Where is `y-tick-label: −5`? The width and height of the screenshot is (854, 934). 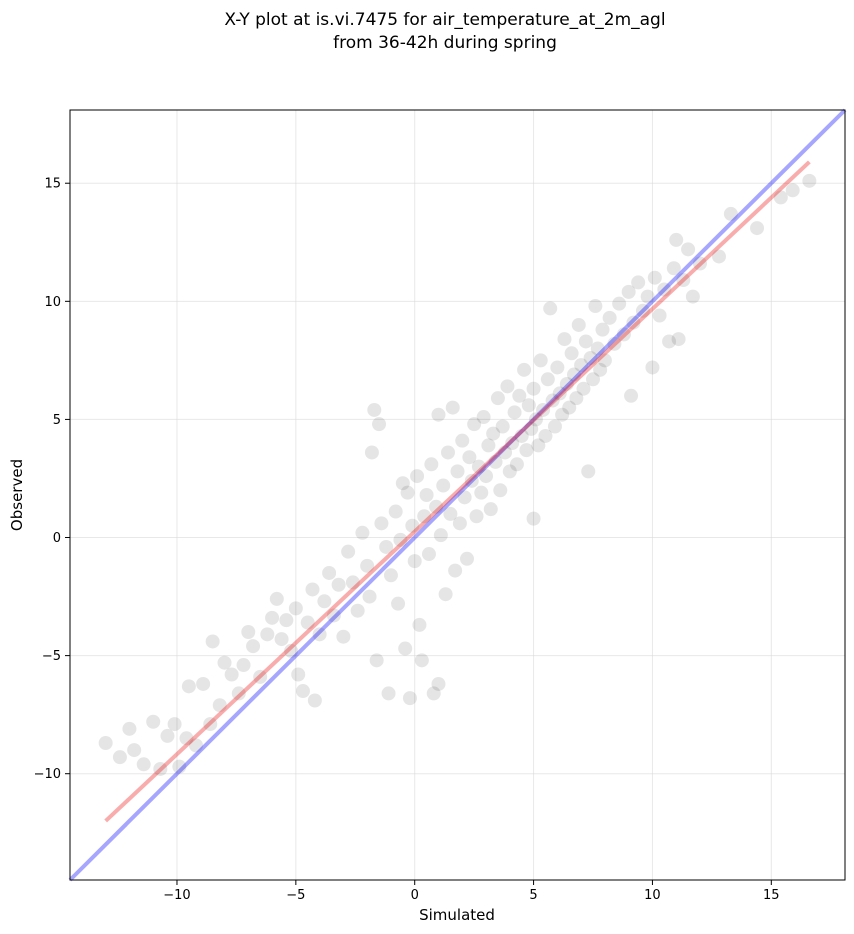
y-tick-label: −5 is located at coordinates (51, 656).